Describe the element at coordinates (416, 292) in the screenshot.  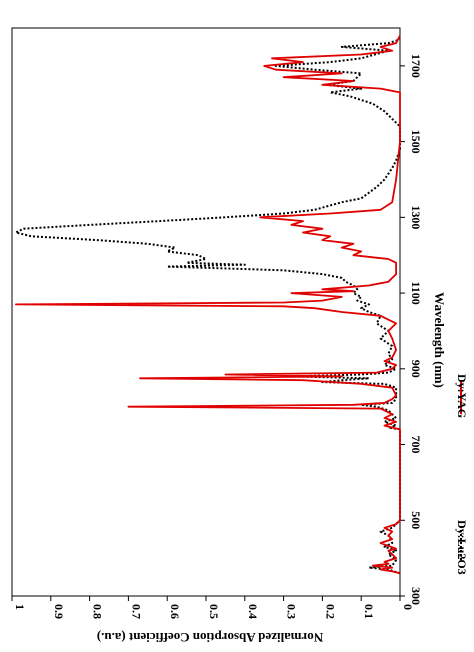
I see `x-tick-label: 1100` at that location.